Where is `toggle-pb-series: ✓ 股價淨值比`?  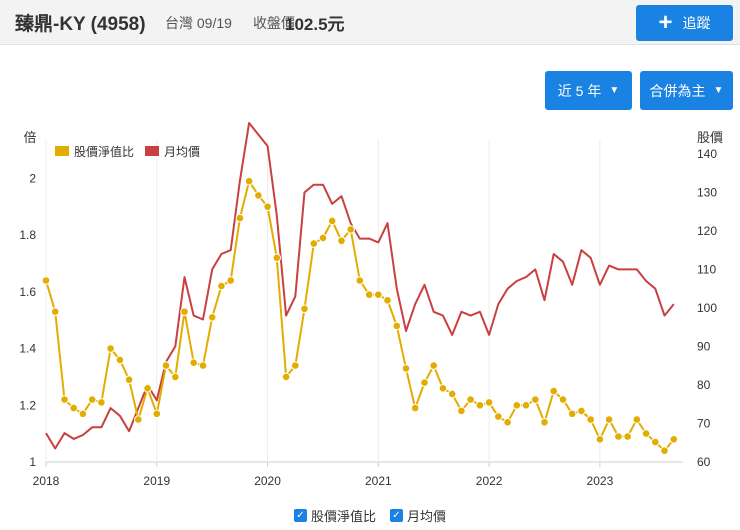
toggle-pb-series: ✓ 股價淨值比 is located at coordinates (334, 515).